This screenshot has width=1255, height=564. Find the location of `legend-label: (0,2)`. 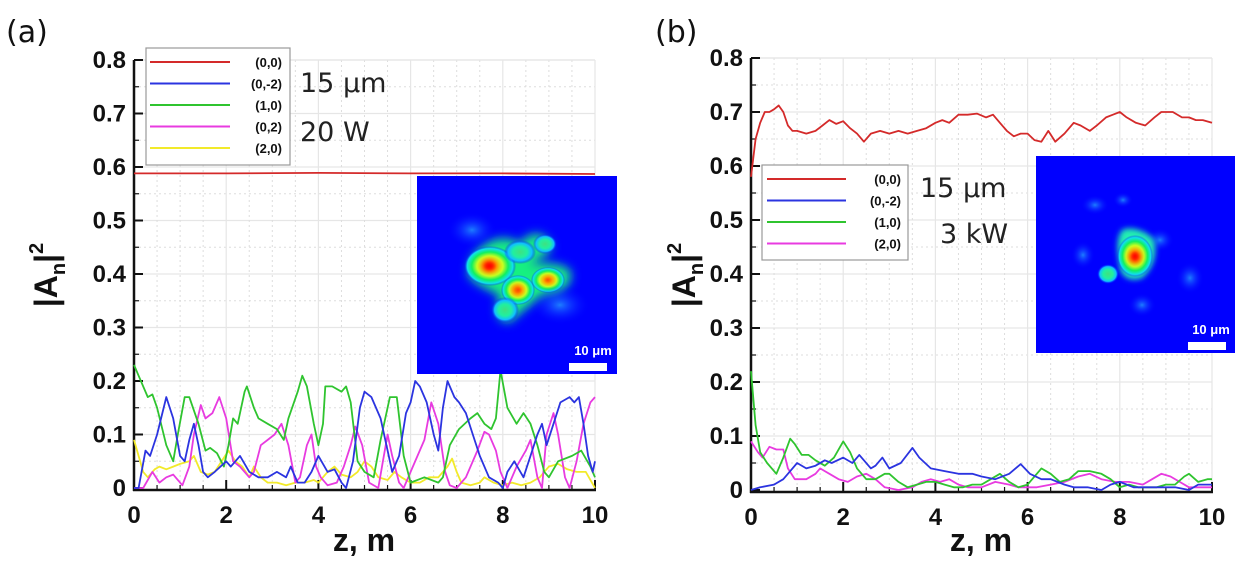

legend-label: (0,2) is located at coordinates (268, 127).